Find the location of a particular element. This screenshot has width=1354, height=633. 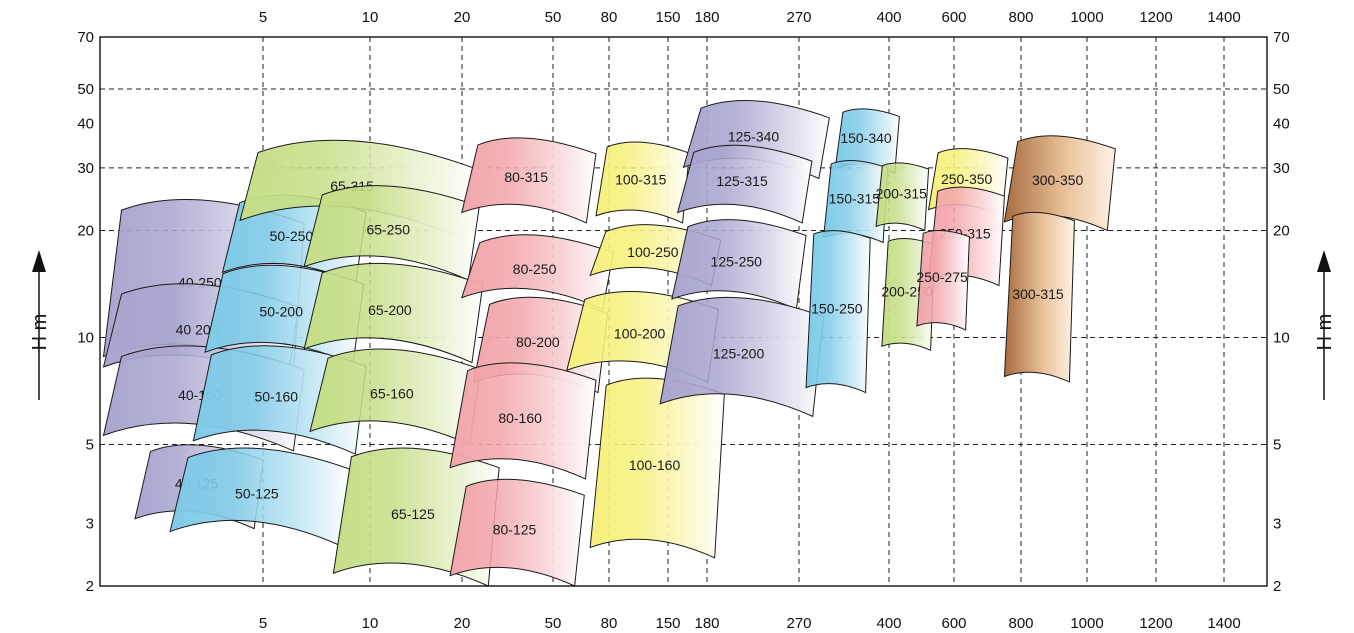

y-tick-right-3: 3 is located at coordinates (1277, 523).